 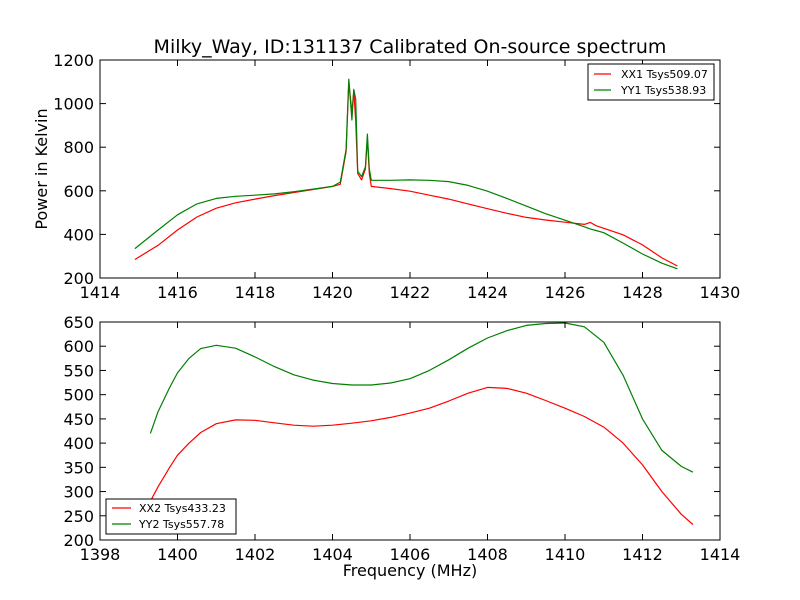 What do you see at coordinates (255, 292) in the screenshot?
I see `top-x-tick-label: 1418` at bounding box center [255, 292].